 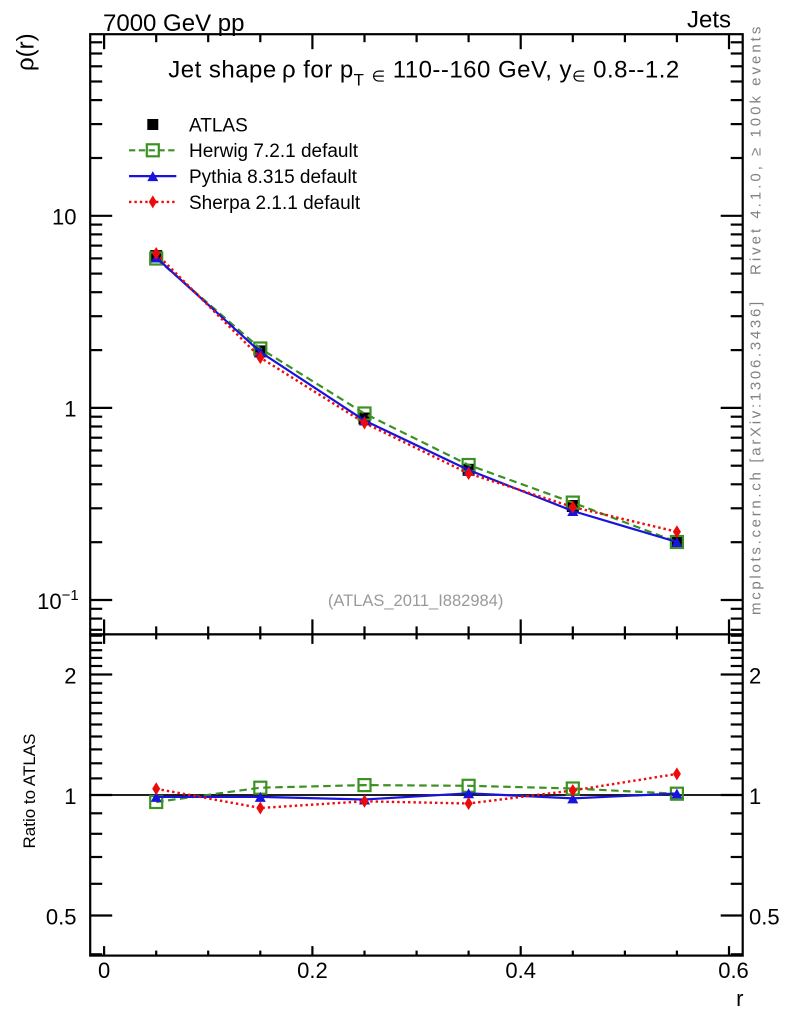 What do you see at coordinates (104, 970) in the screenshot?
I see `svg-text: 0` at bounding box center [104, 970].